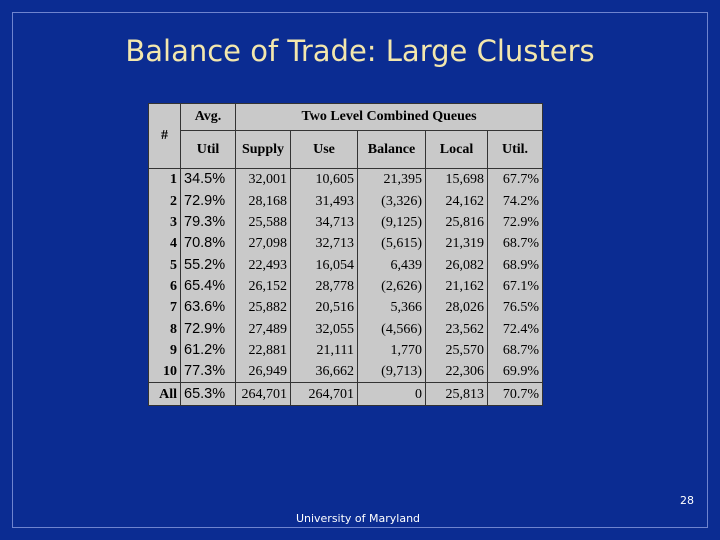 This screenshot has width=720, height=540. I want to click on table-row: 4 70.8% 27,098 32,713 (5,615) 21,319 68.7%, so click(346, 244).